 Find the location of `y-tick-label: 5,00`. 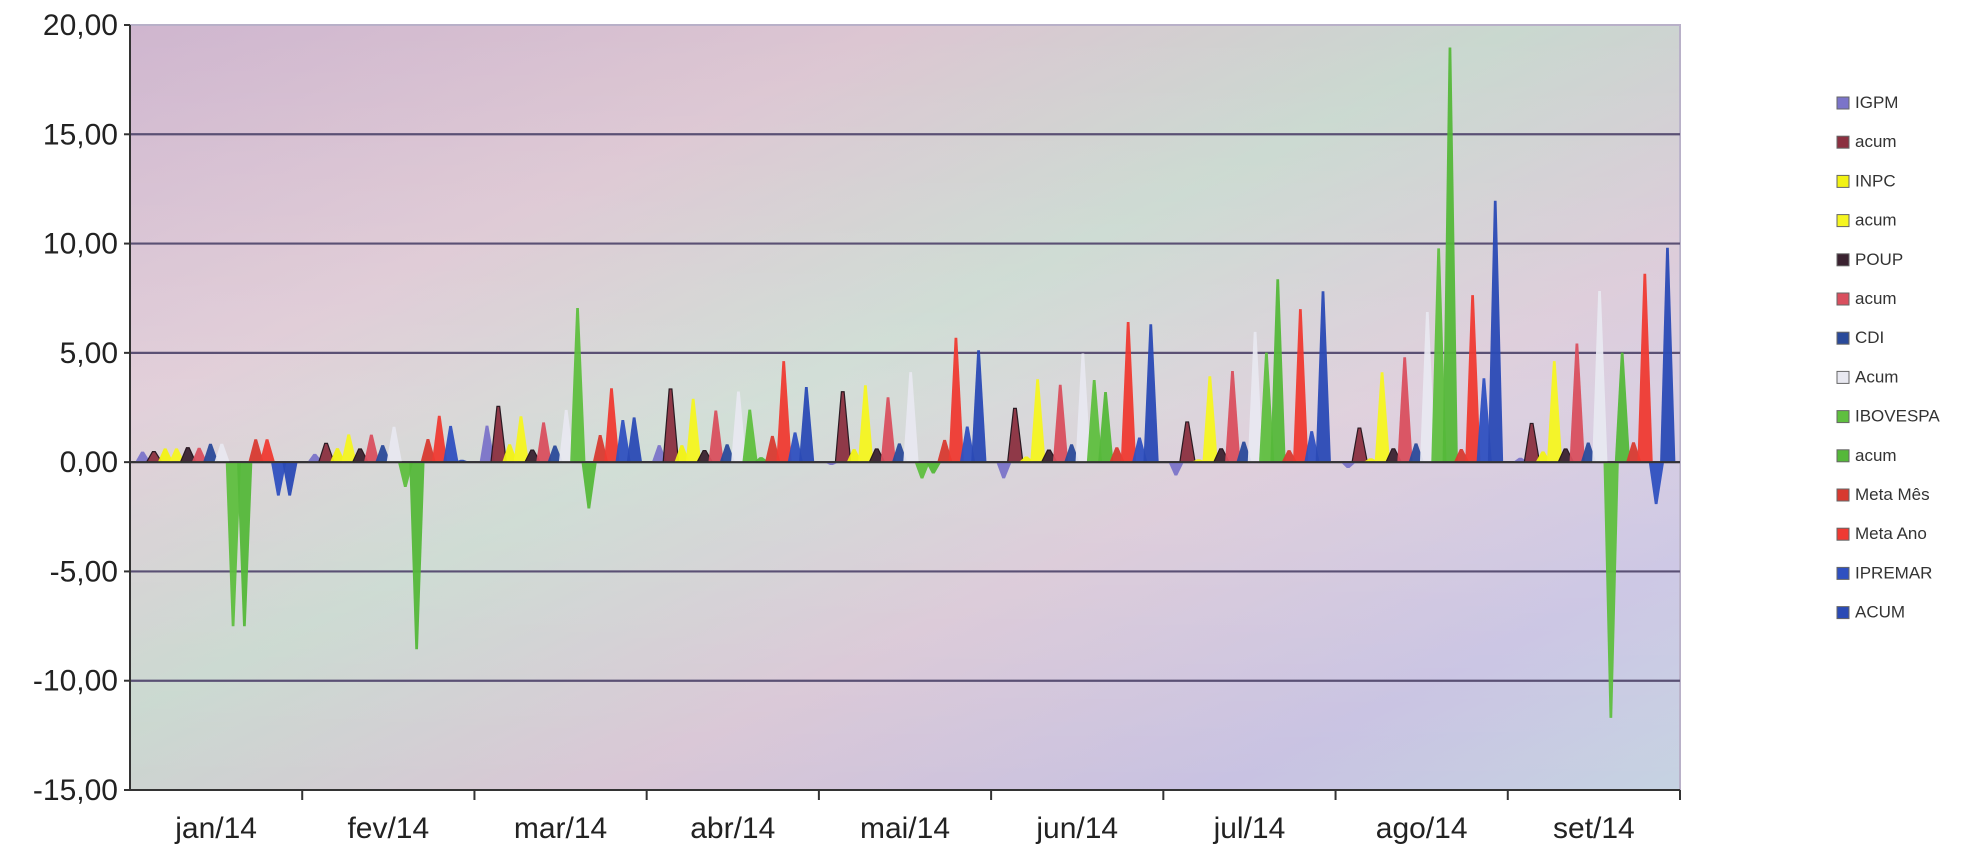

y-tick-label: 5,00 is located at coordinates (89, 353).